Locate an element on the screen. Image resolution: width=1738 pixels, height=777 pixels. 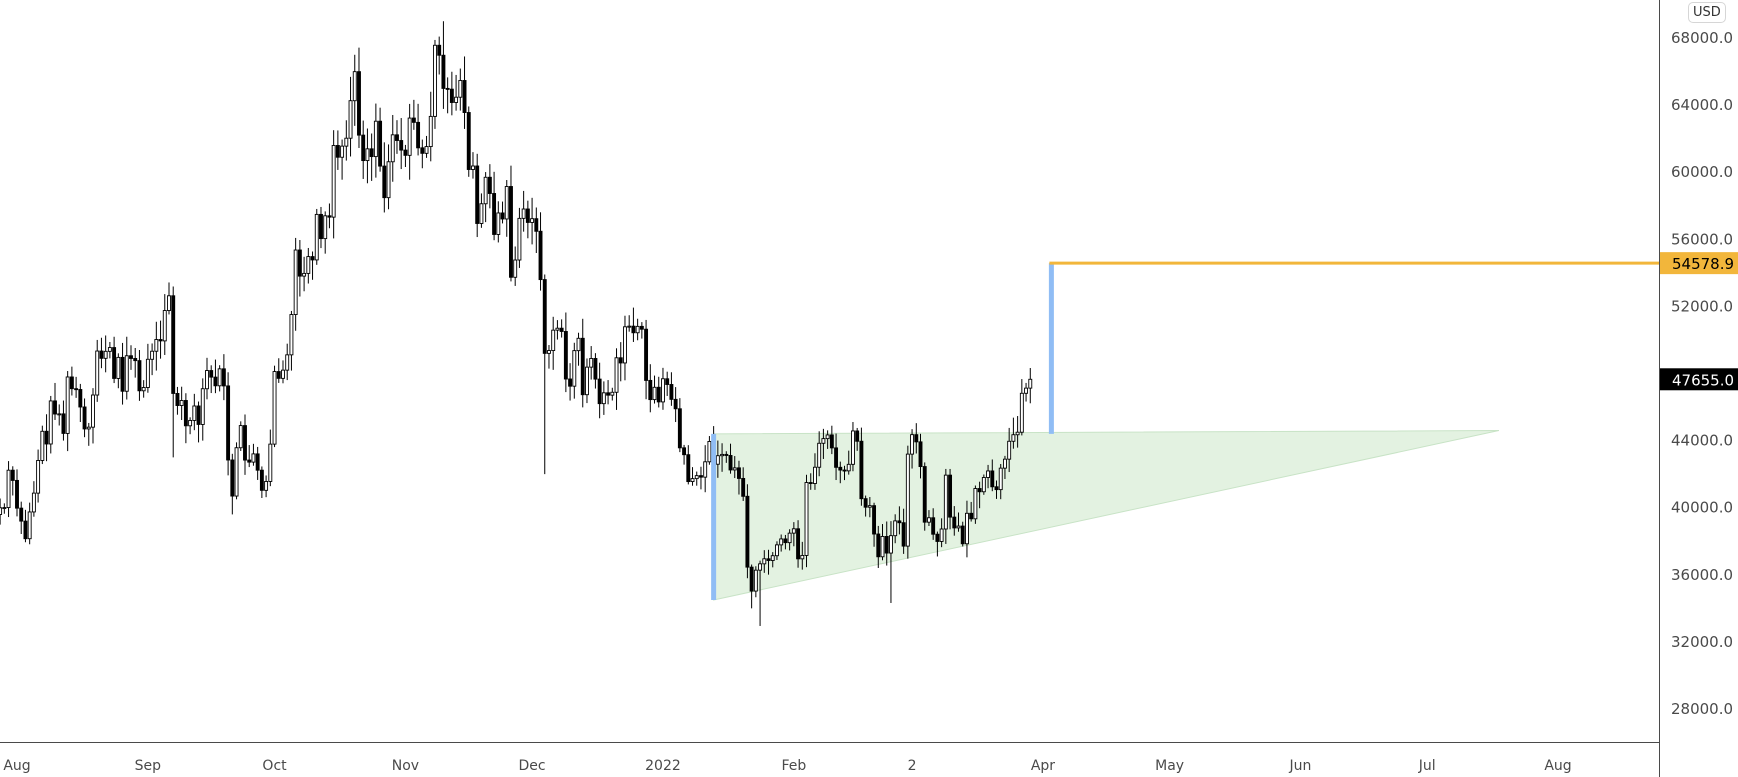
time-axis: Aug Sep Oct Nov Dec 2022 Feb 2 Apr May Jun Jul Aug is located at coordinates (787, 766).